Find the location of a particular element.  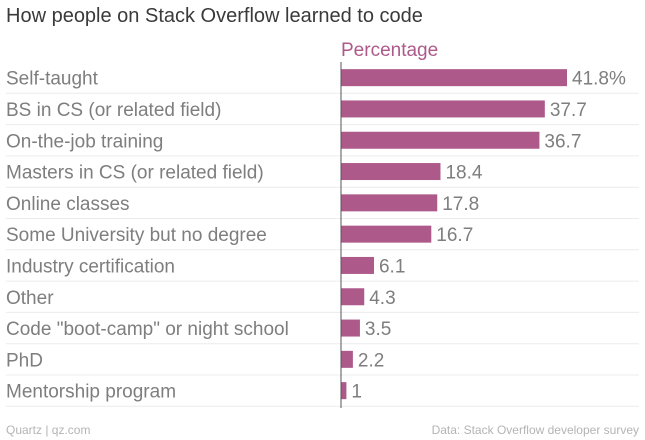

data-label: 16.7 is located at coordinates (454, 235).